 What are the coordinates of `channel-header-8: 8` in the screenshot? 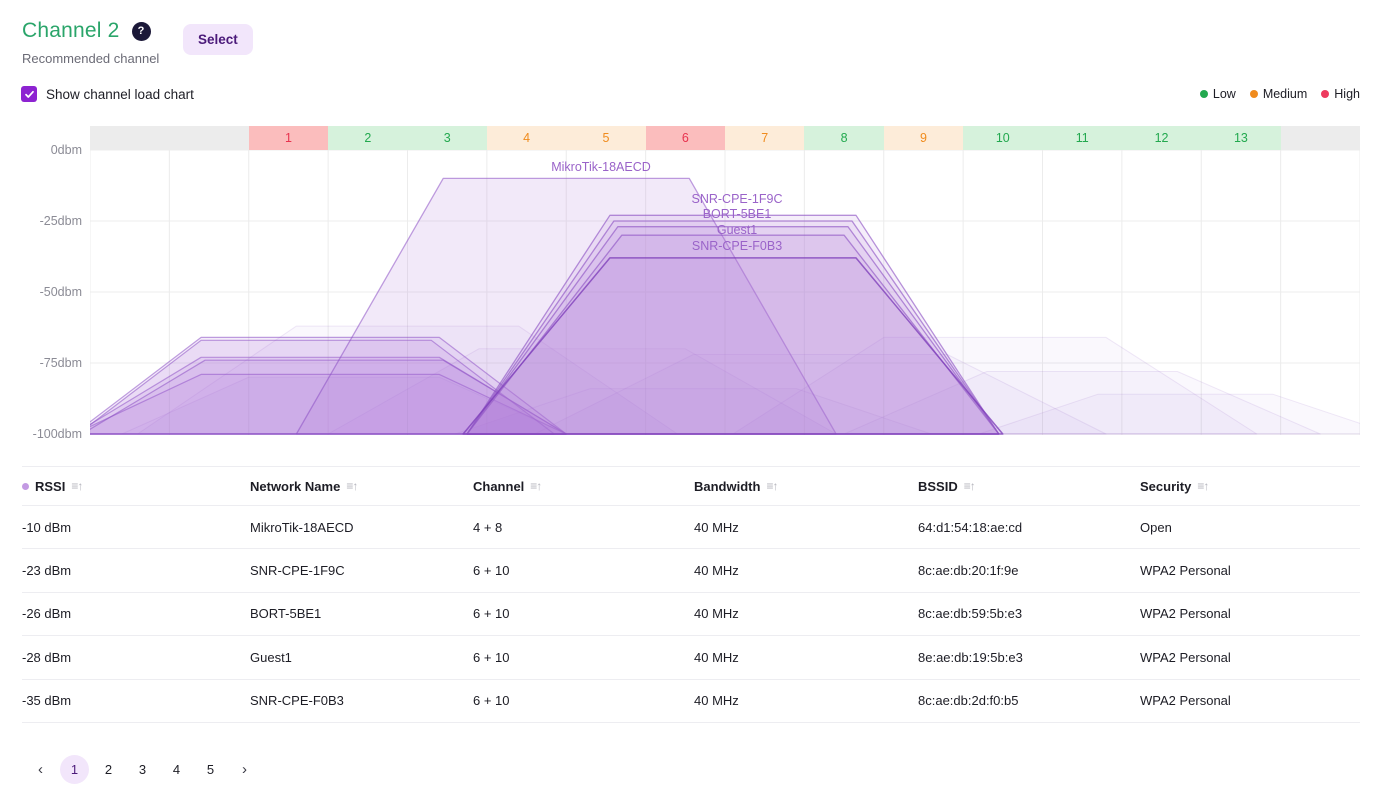 It's located at (844, 138).